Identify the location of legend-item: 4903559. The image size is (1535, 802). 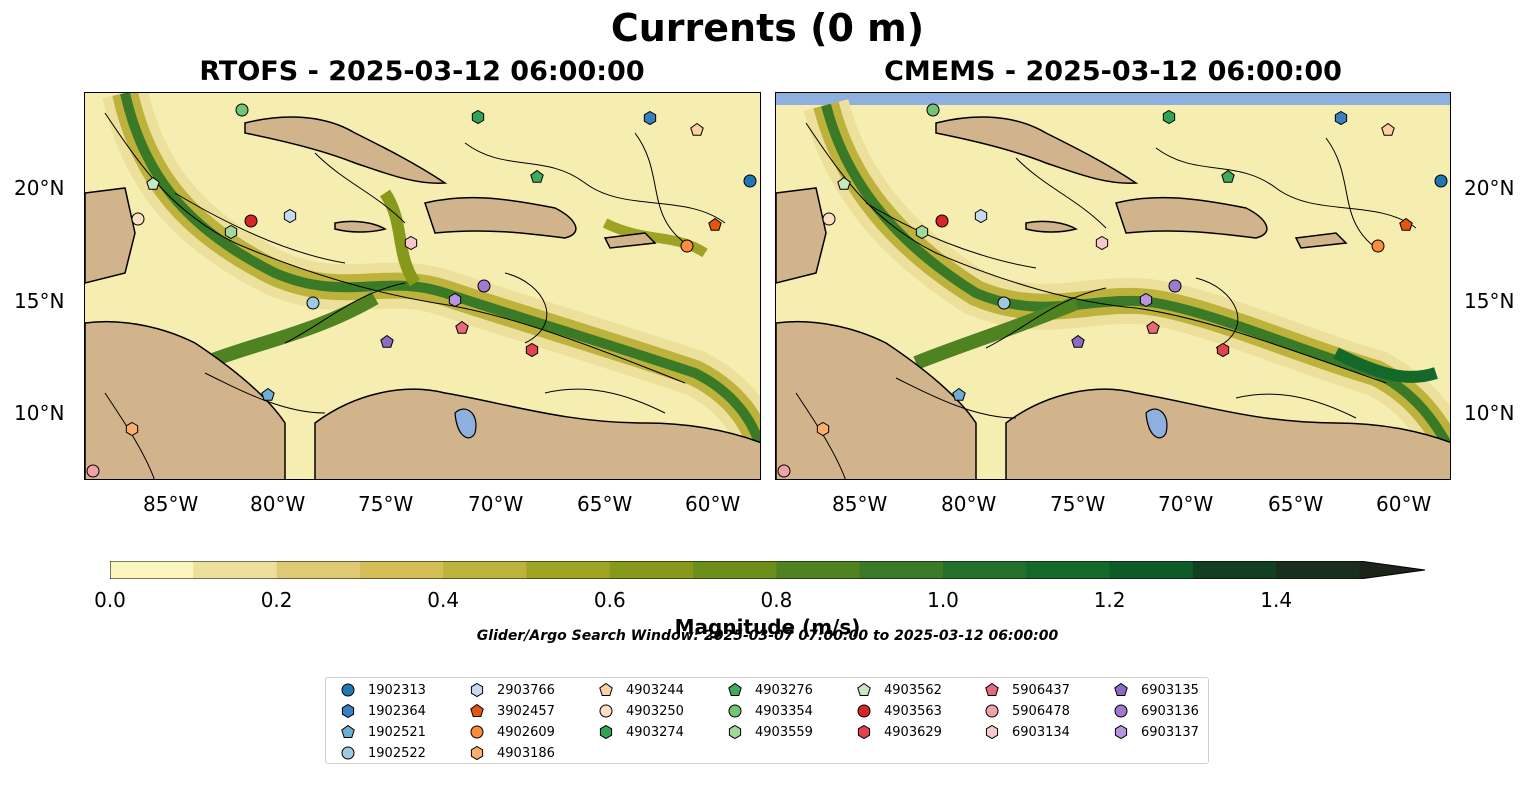
(769, 732).